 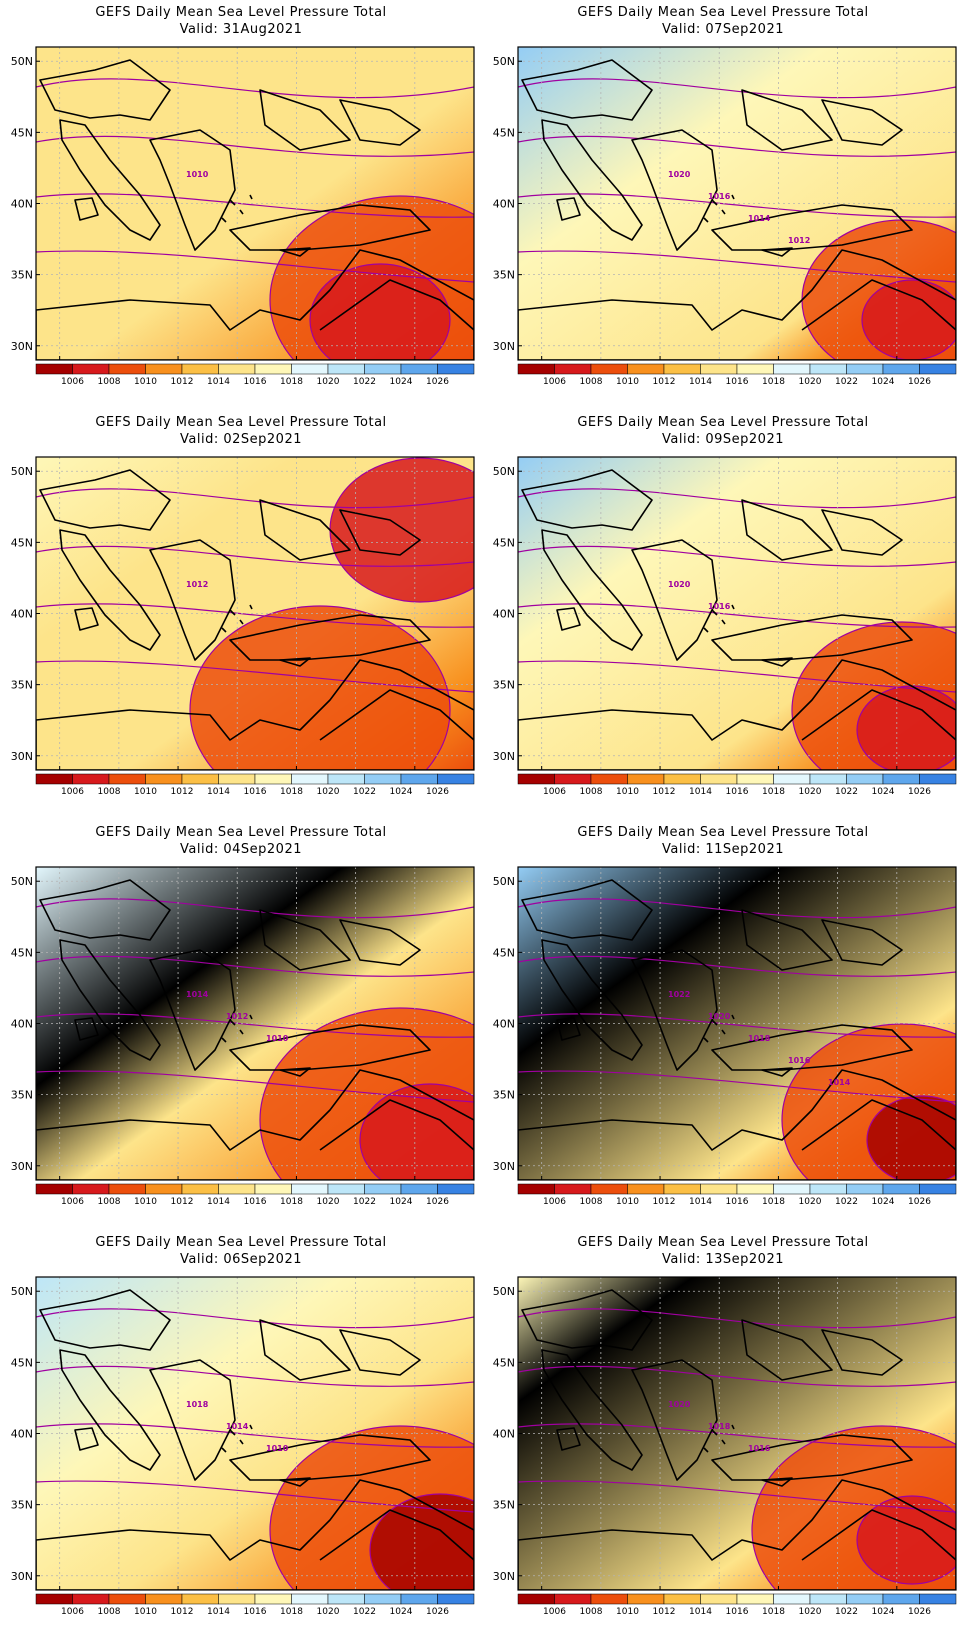 I want to click on panel-title: GEFS Daily Mean Sea Level Pressure Total, so click(x=723, y=832).